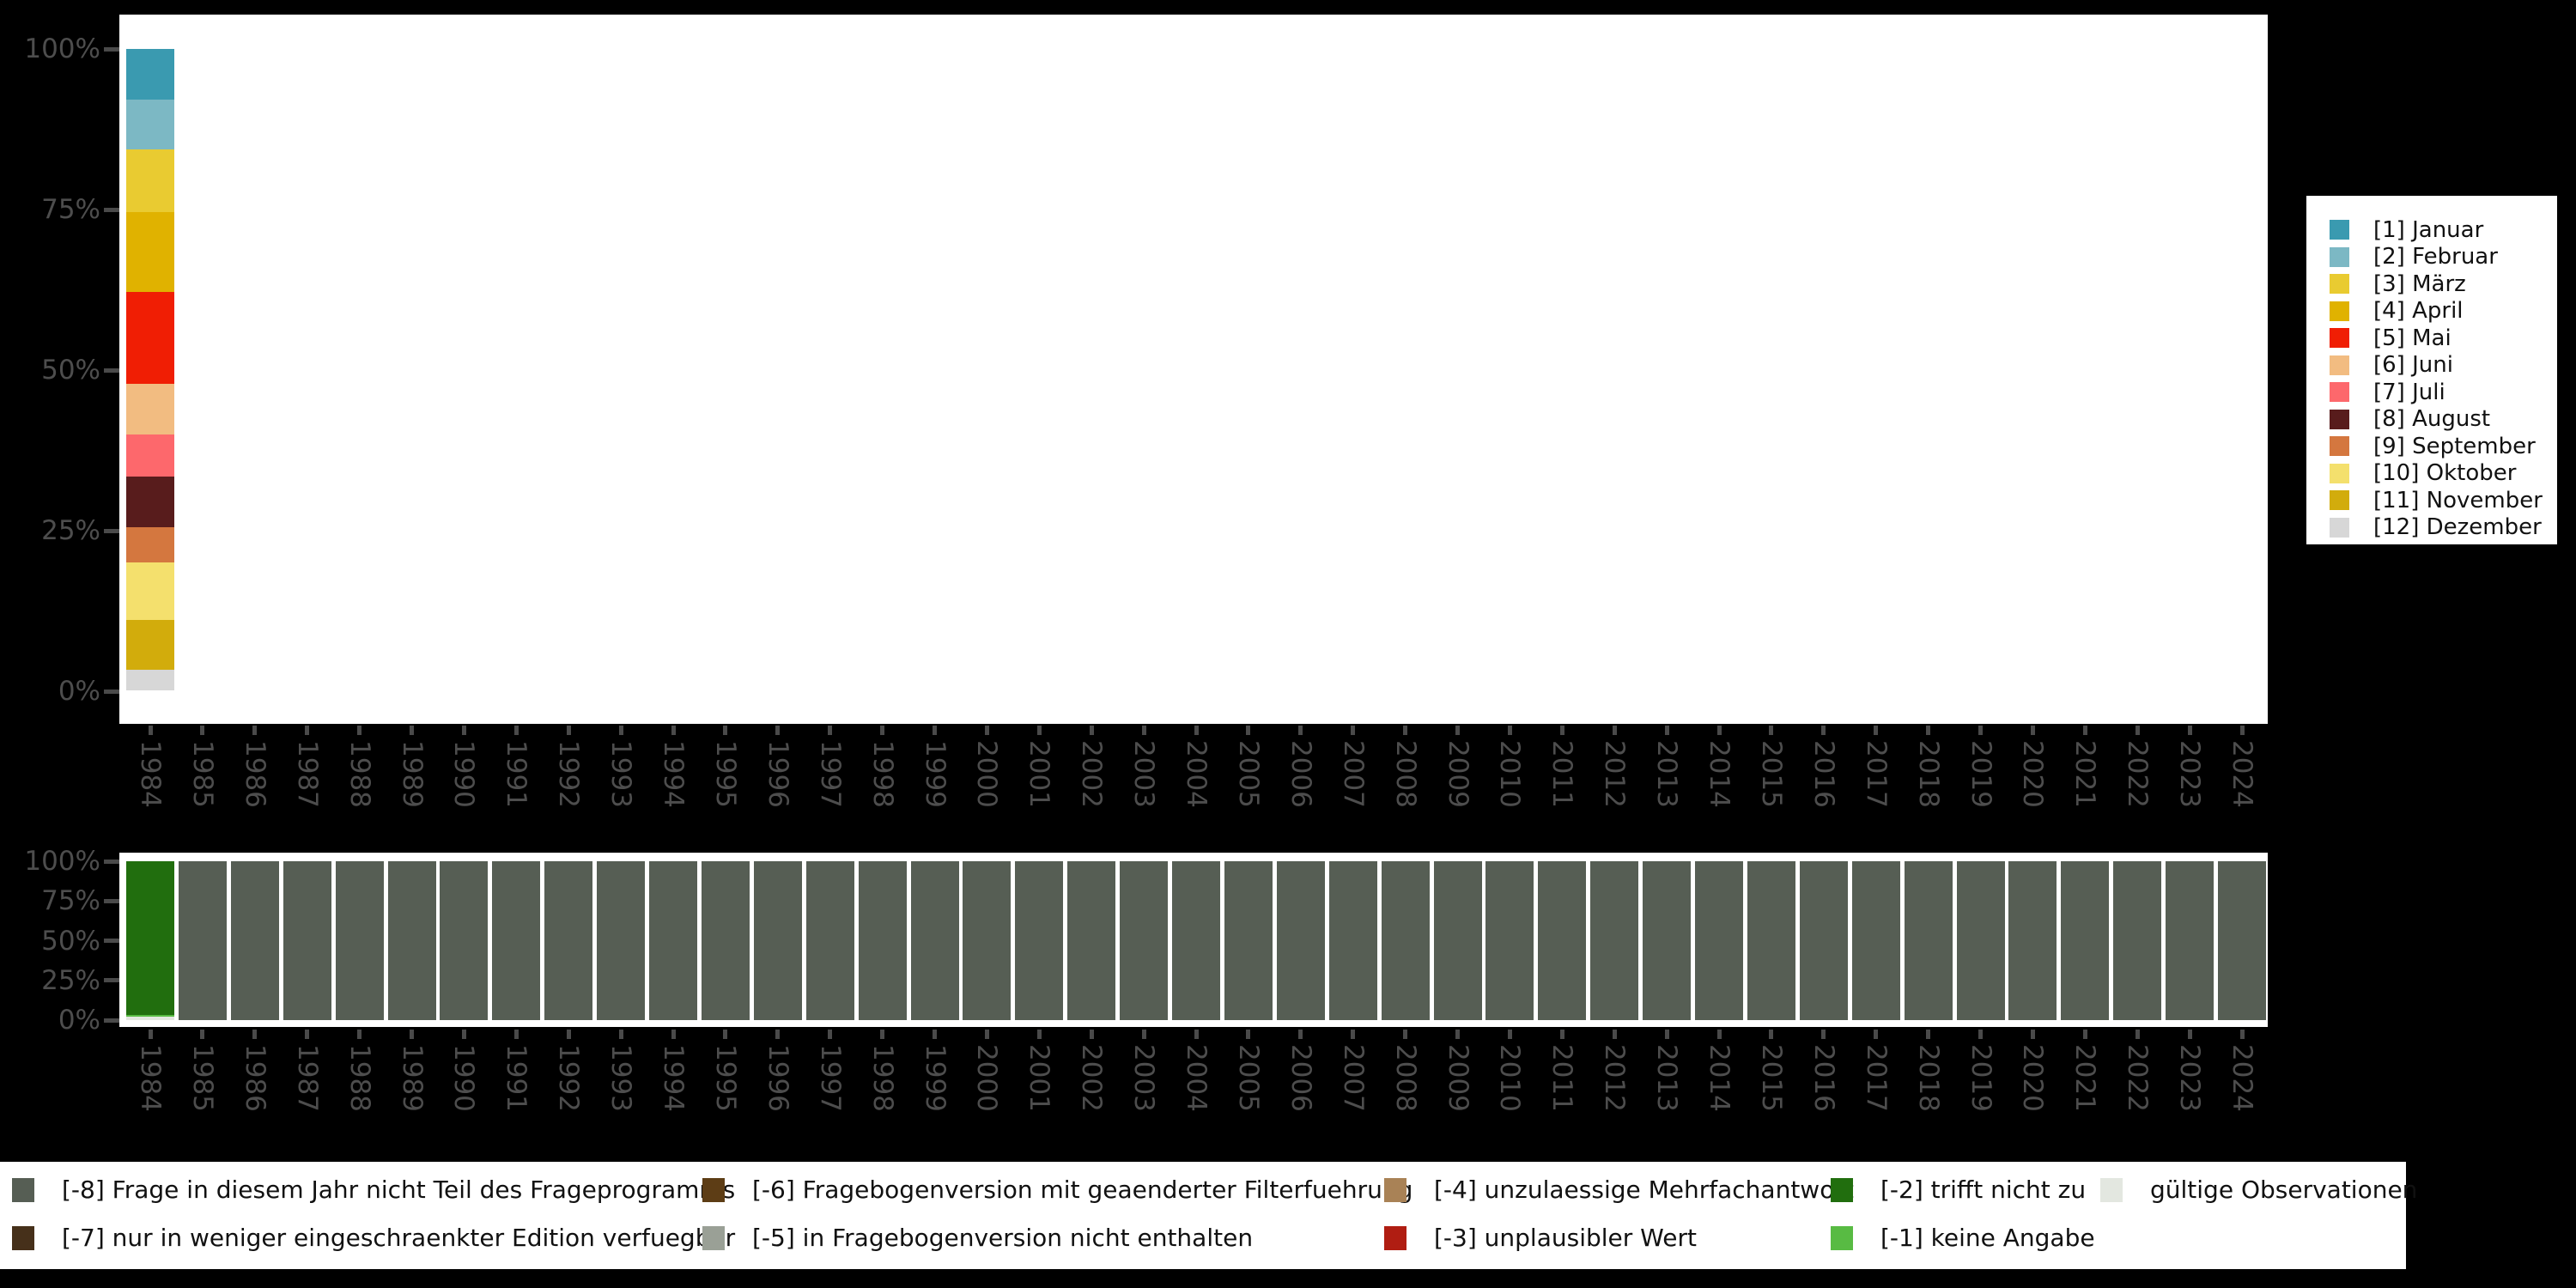  I want to click on x-axis-tick-label: 2016, so click(1823, 1078).